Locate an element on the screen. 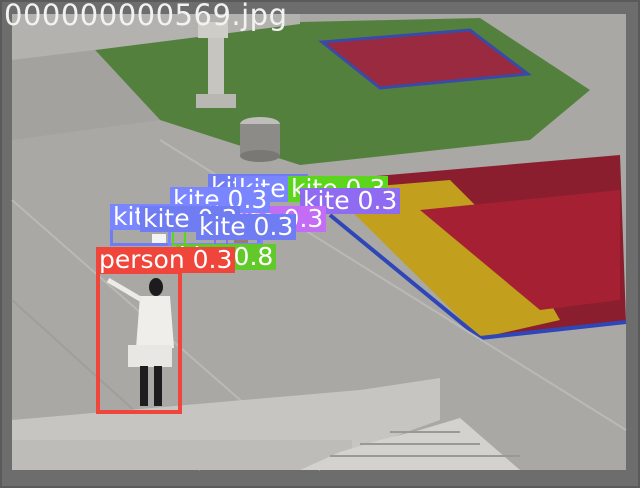 This screenshot has width=640, height=488. filename-label: 000000000569.jpg is located at coordinates (146, 16).